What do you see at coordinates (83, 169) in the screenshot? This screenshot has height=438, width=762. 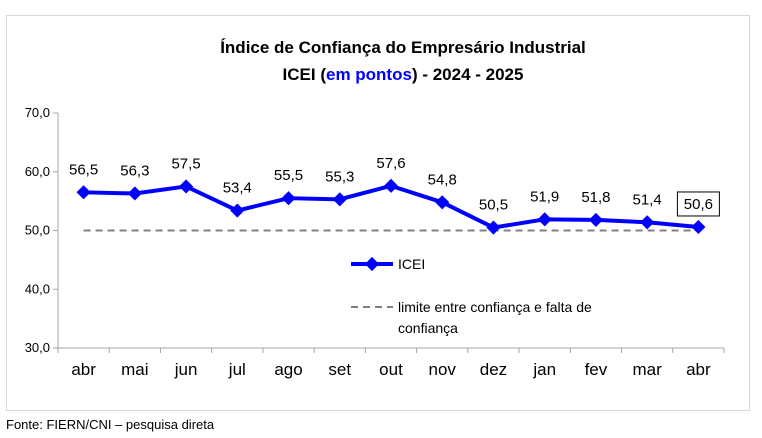 I see `data-label: 56,5` at bounding box center [83, 169].